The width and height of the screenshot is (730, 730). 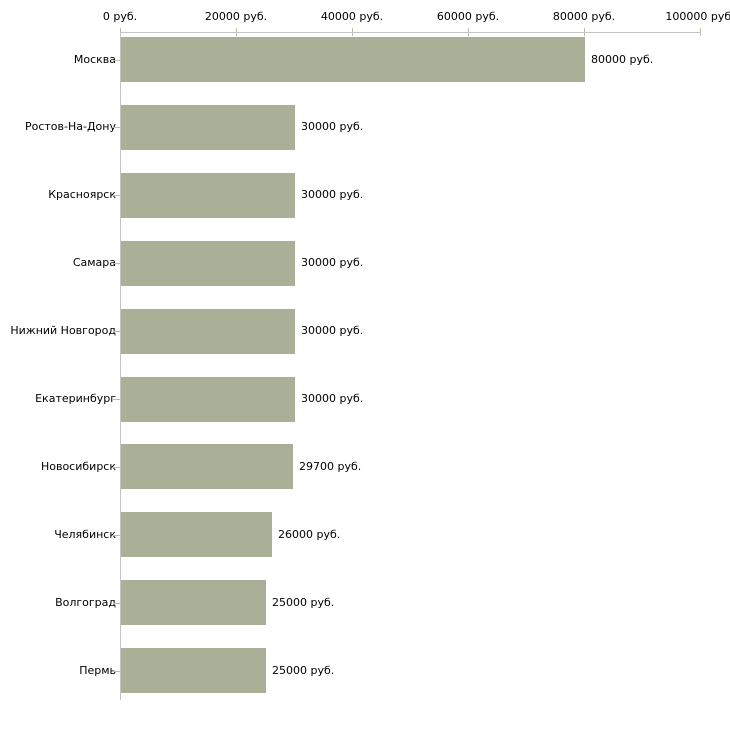 I want to click on category-label: Ростов-На-Дону, so click(x=70, y=126).